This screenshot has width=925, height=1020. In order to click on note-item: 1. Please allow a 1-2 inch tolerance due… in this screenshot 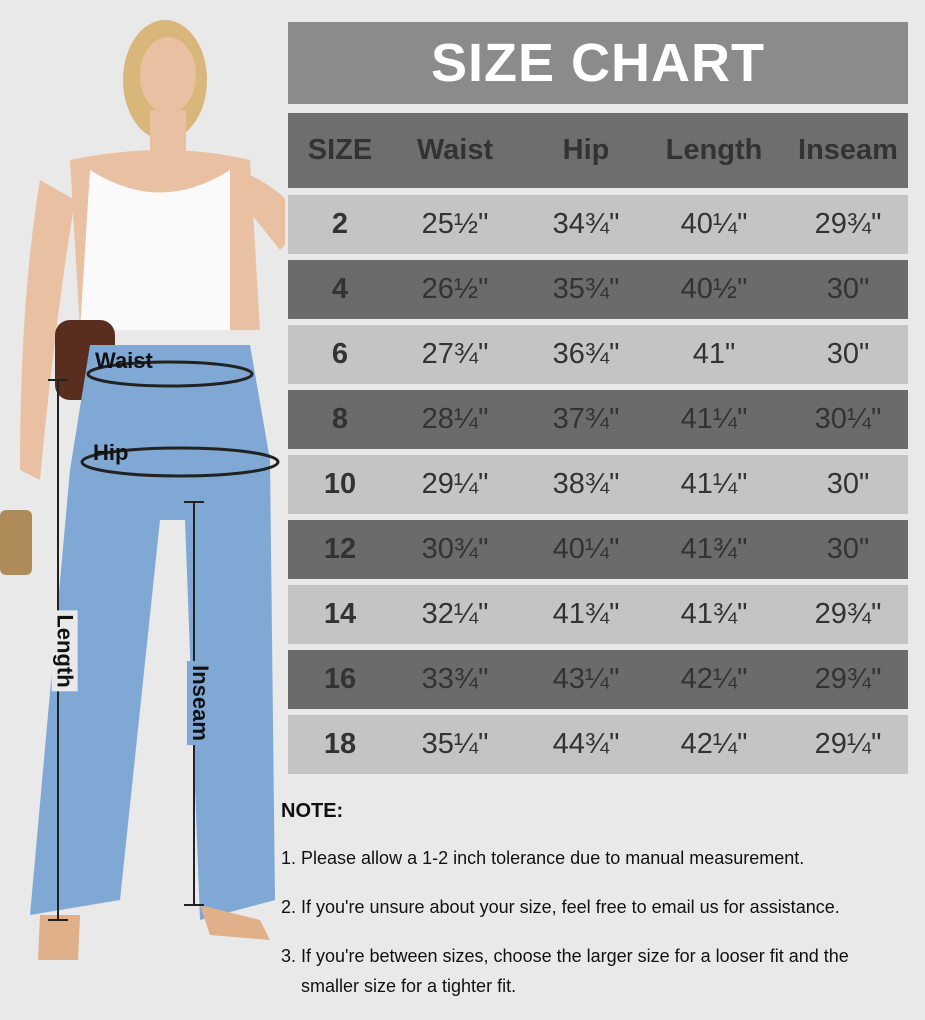, I will do `click(543, 858)`.